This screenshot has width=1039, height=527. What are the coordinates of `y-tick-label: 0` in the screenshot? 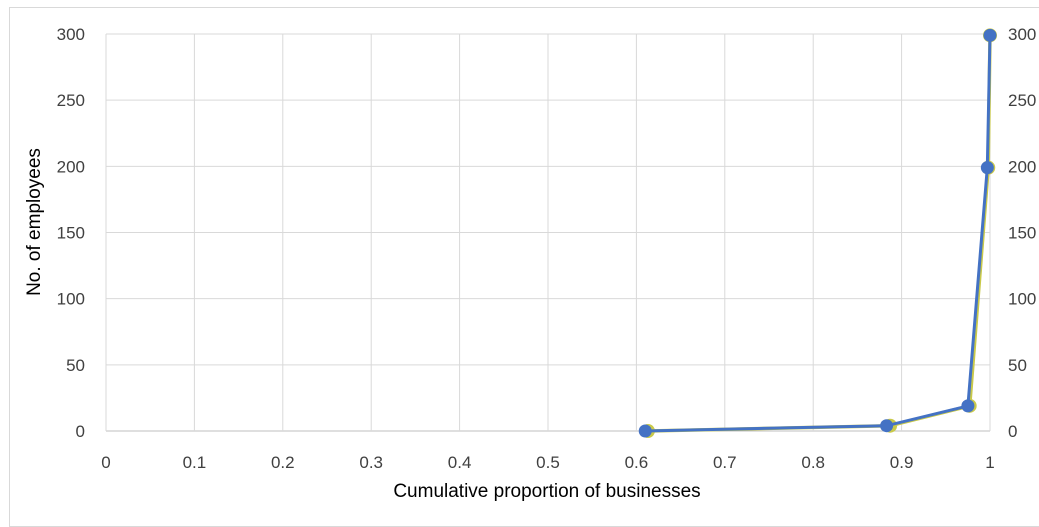 It's located at (80, 431).